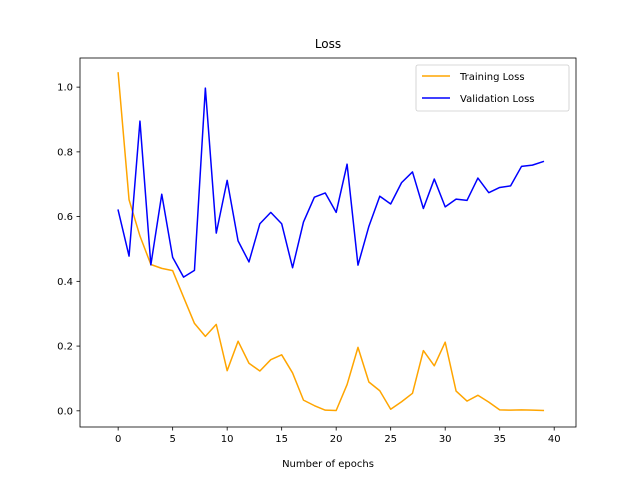  I want to click on x-tick-label: 20, so click(336, 439).